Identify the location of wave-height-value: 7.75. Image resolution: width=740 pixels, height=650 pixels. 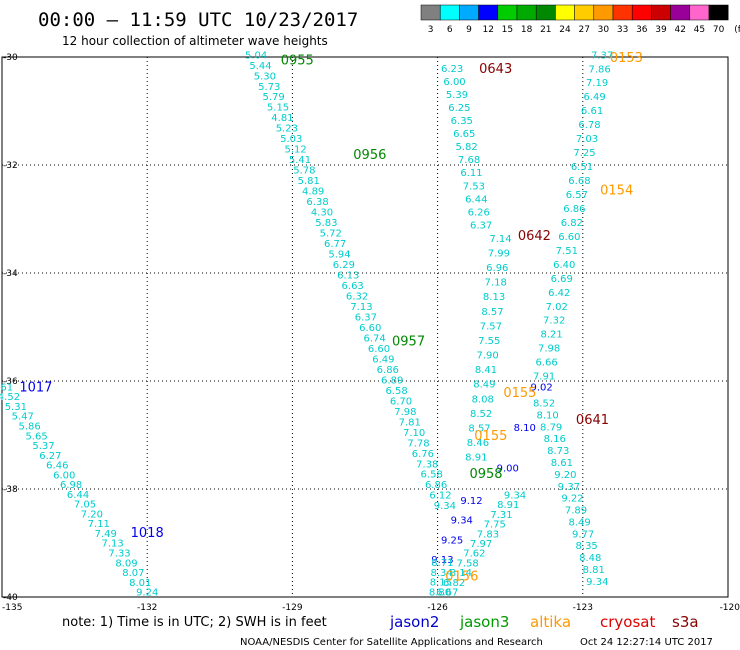
(495, 525).